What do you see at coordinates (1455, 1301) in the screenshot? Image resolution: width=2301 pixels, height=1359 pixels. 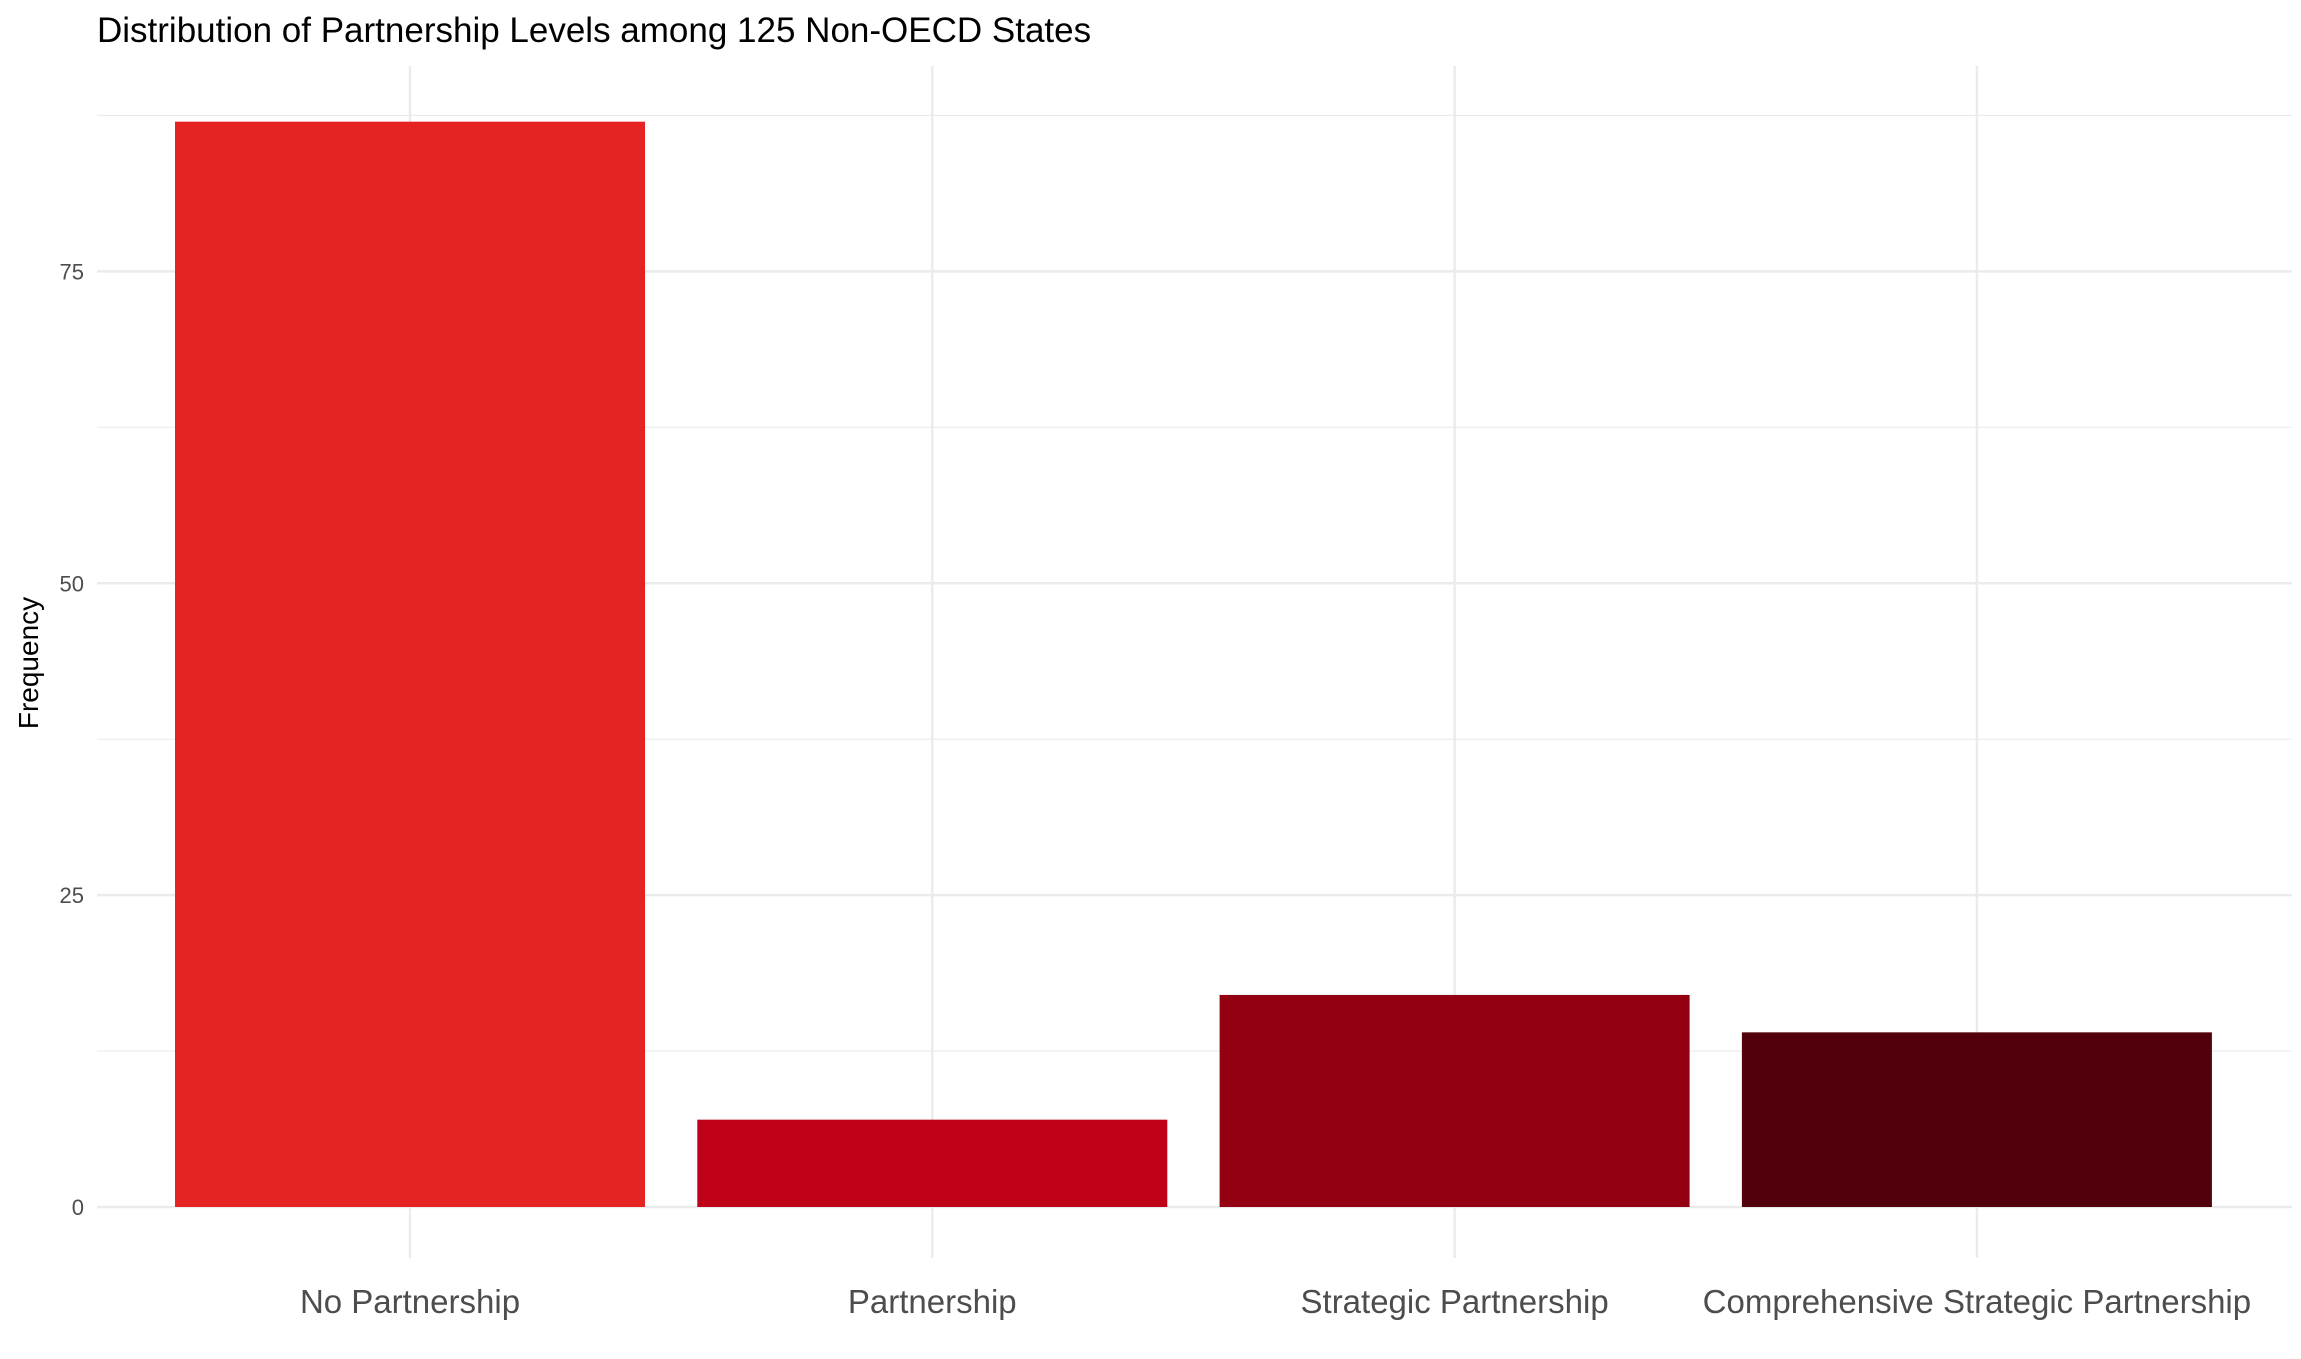 I see `x-tick-label-strategic-partnership: Strategic Partnership` at bounding box center [1455, 1301].